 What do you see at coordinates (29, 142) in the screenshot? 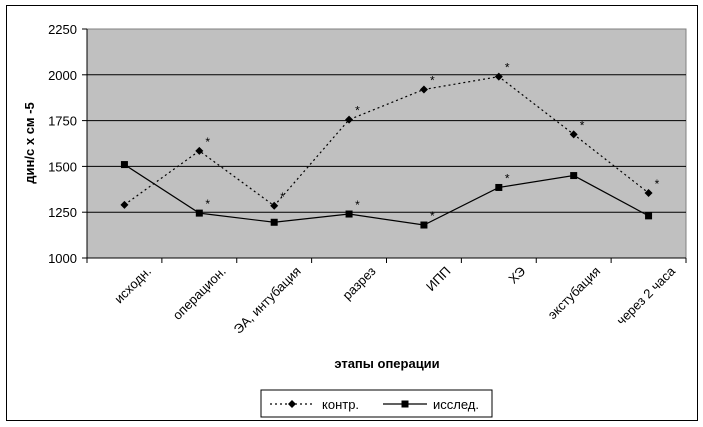
I see `y-axis-title: дин/с х см -5` at bounding box center [29, 142].